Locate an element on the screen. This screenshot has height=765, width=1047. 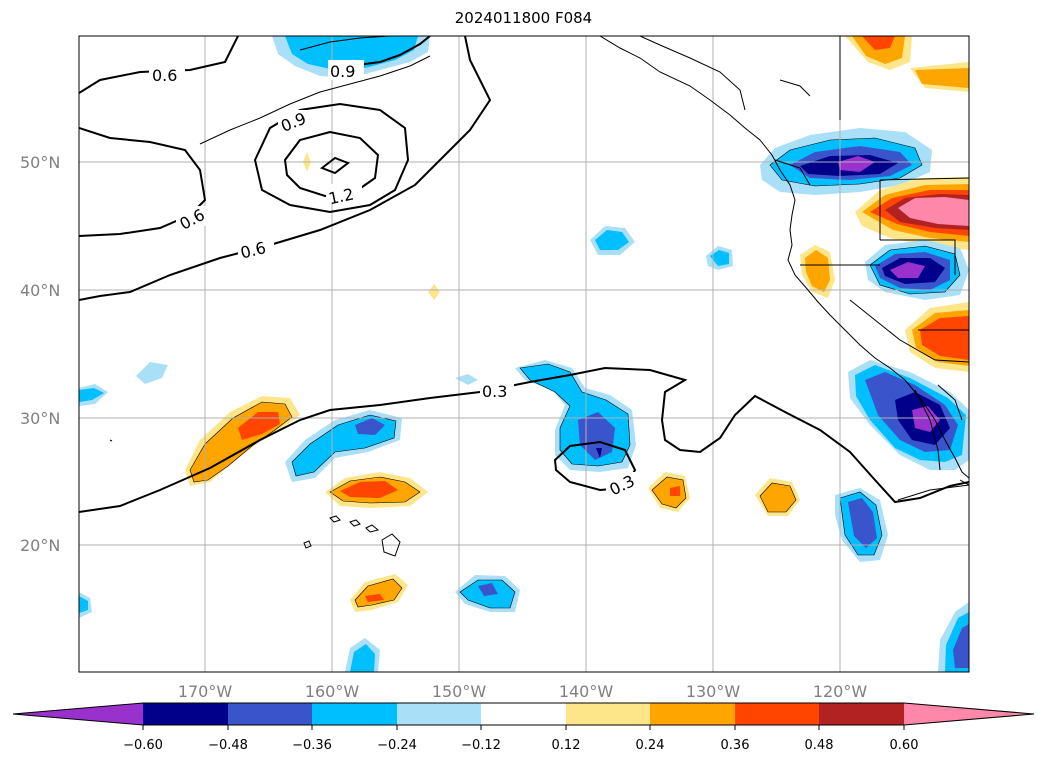
colorbar-tick-label: −0.36 is located at coordinates (312, 745).